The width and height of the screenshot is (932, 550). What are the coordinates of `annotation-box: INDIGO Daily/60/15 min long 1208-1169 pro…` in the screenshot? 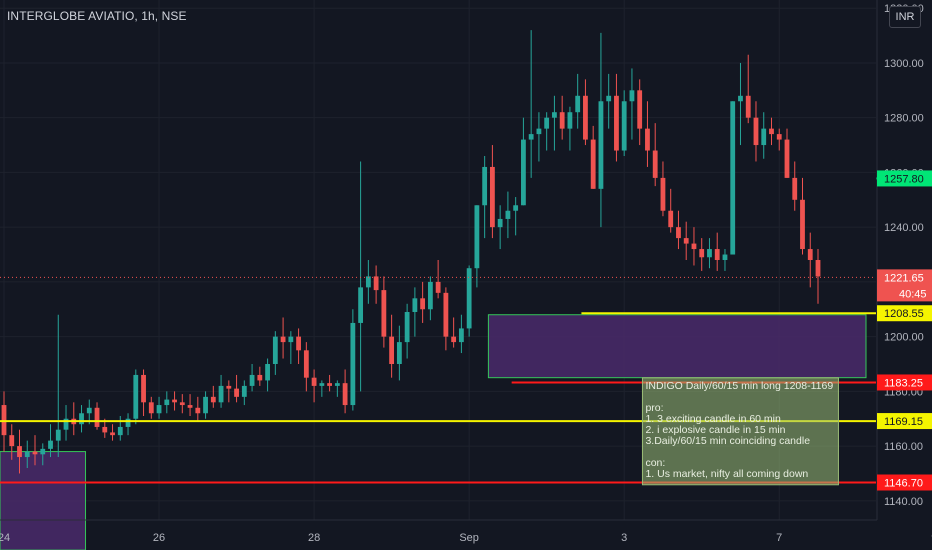 It's located at (740, 431).